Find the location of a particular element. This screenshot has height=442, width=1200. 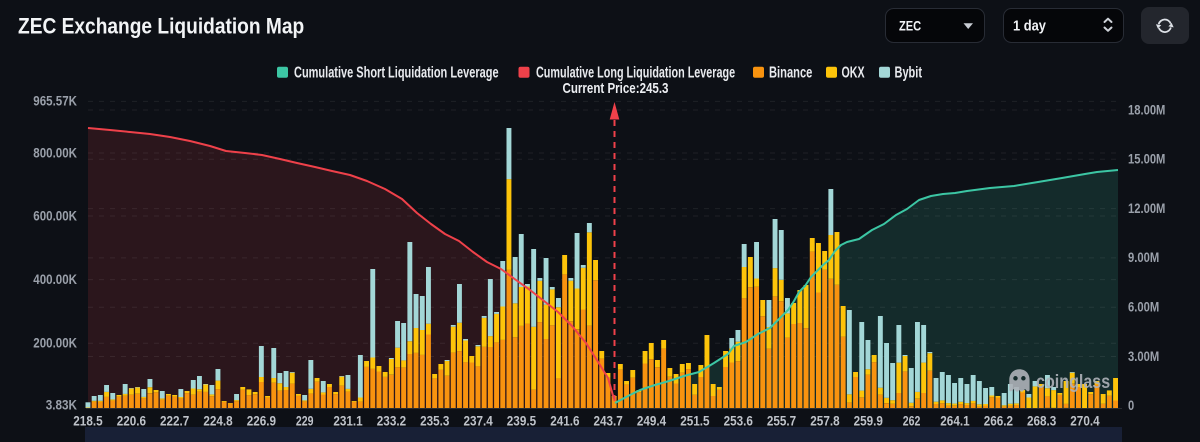

svg-text: 218.5 is located at coordinates (87, 421).